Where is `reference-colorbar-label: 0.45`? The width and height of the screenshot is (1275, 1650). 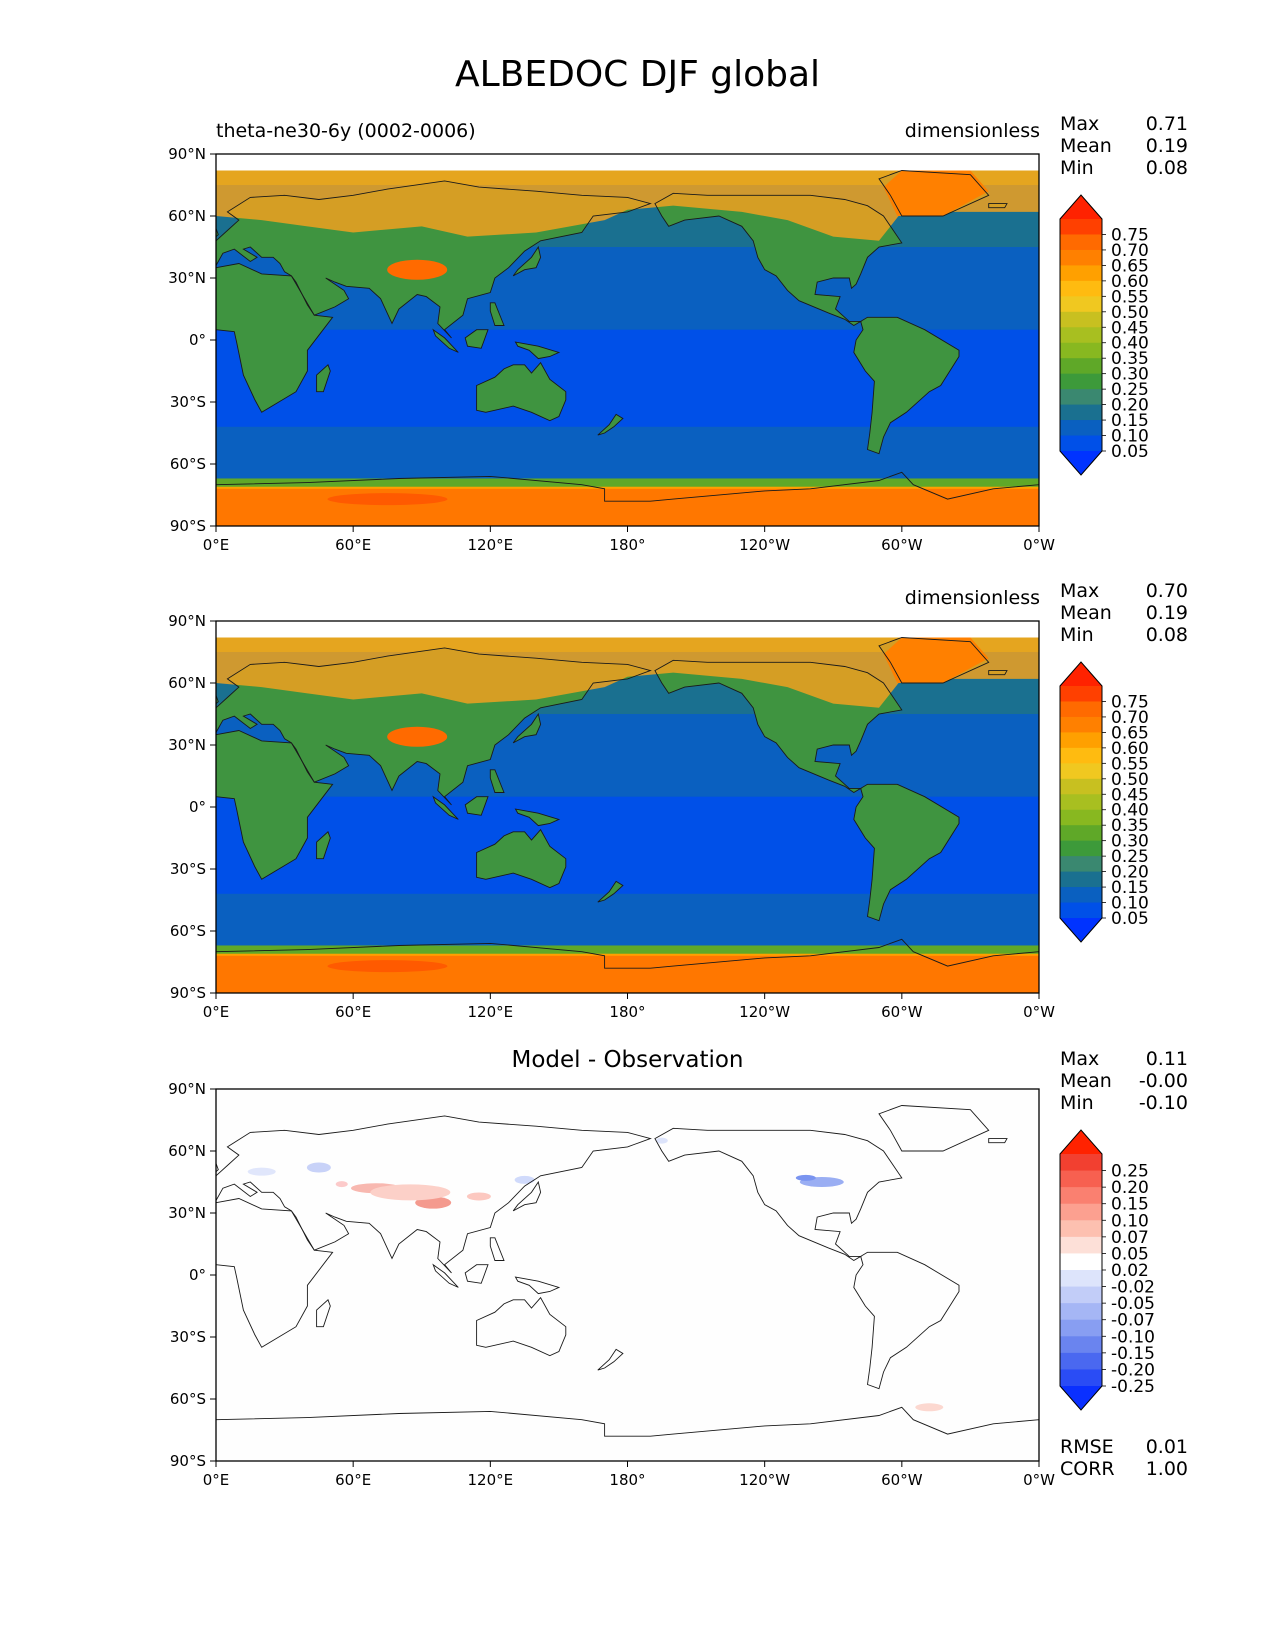 reference-colorbar-label: 0.45 is located at coordinates (1130, 795).